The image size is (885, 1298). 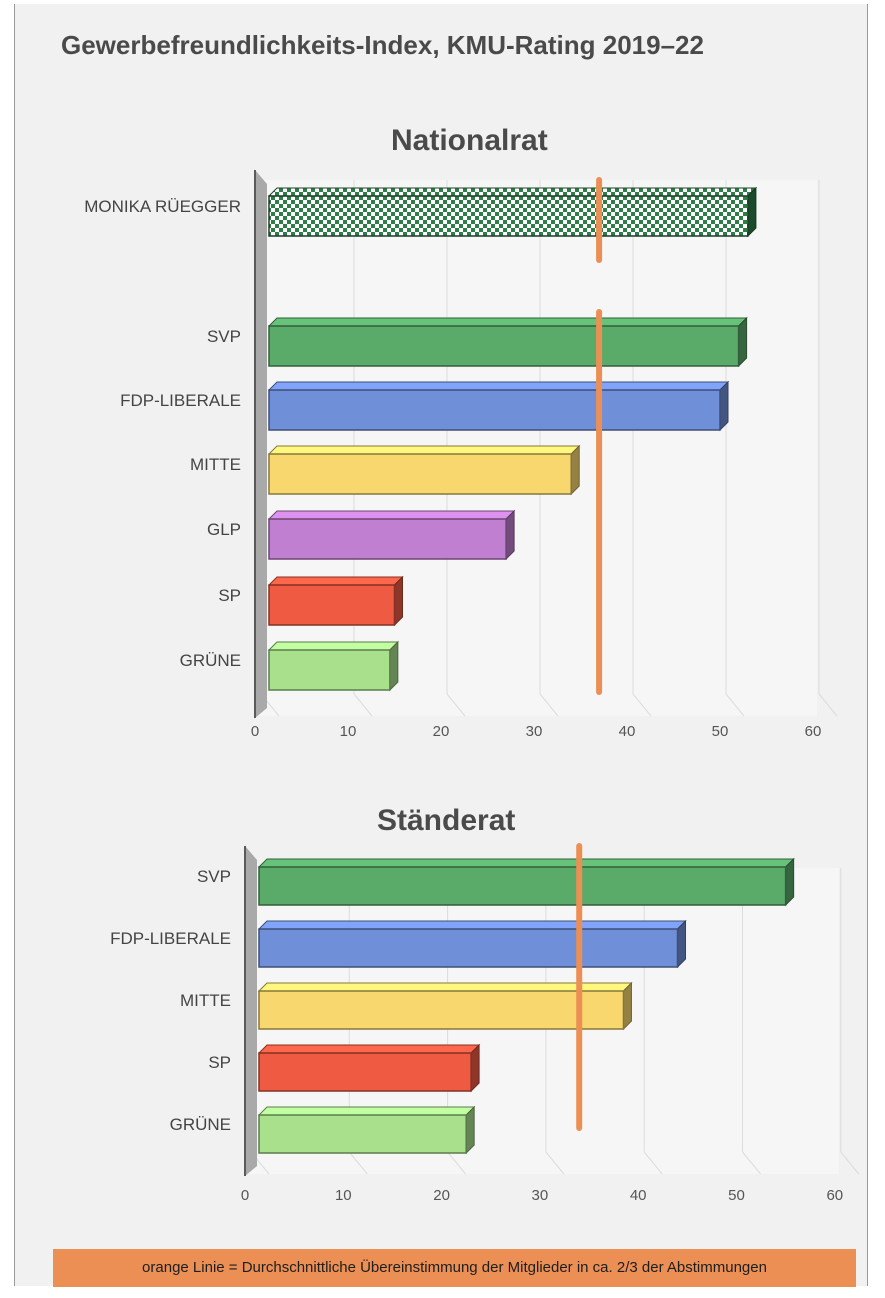 I want to click on category-label-glp: GLP, so click(x=224, y=529).